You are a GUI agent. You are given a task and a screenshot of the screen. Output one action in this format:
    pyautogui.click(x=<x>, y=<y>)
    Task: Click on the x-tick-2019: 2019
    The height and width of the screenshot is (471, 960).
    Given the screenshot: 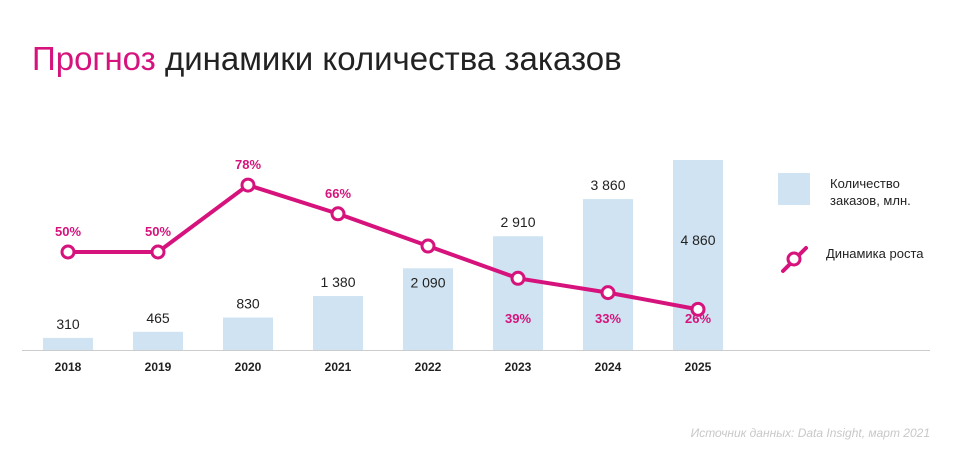 What is the action you would take?
    pyautogui.click(x=158, y=367)
    